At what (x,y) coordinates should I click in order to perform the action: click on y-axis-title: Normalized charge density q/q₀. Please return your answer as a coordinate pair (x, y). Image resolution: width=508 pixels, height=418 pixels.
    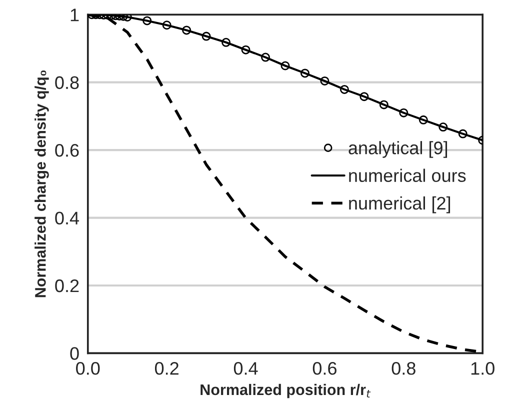
    Looking at the image, I should click on (41, 184).